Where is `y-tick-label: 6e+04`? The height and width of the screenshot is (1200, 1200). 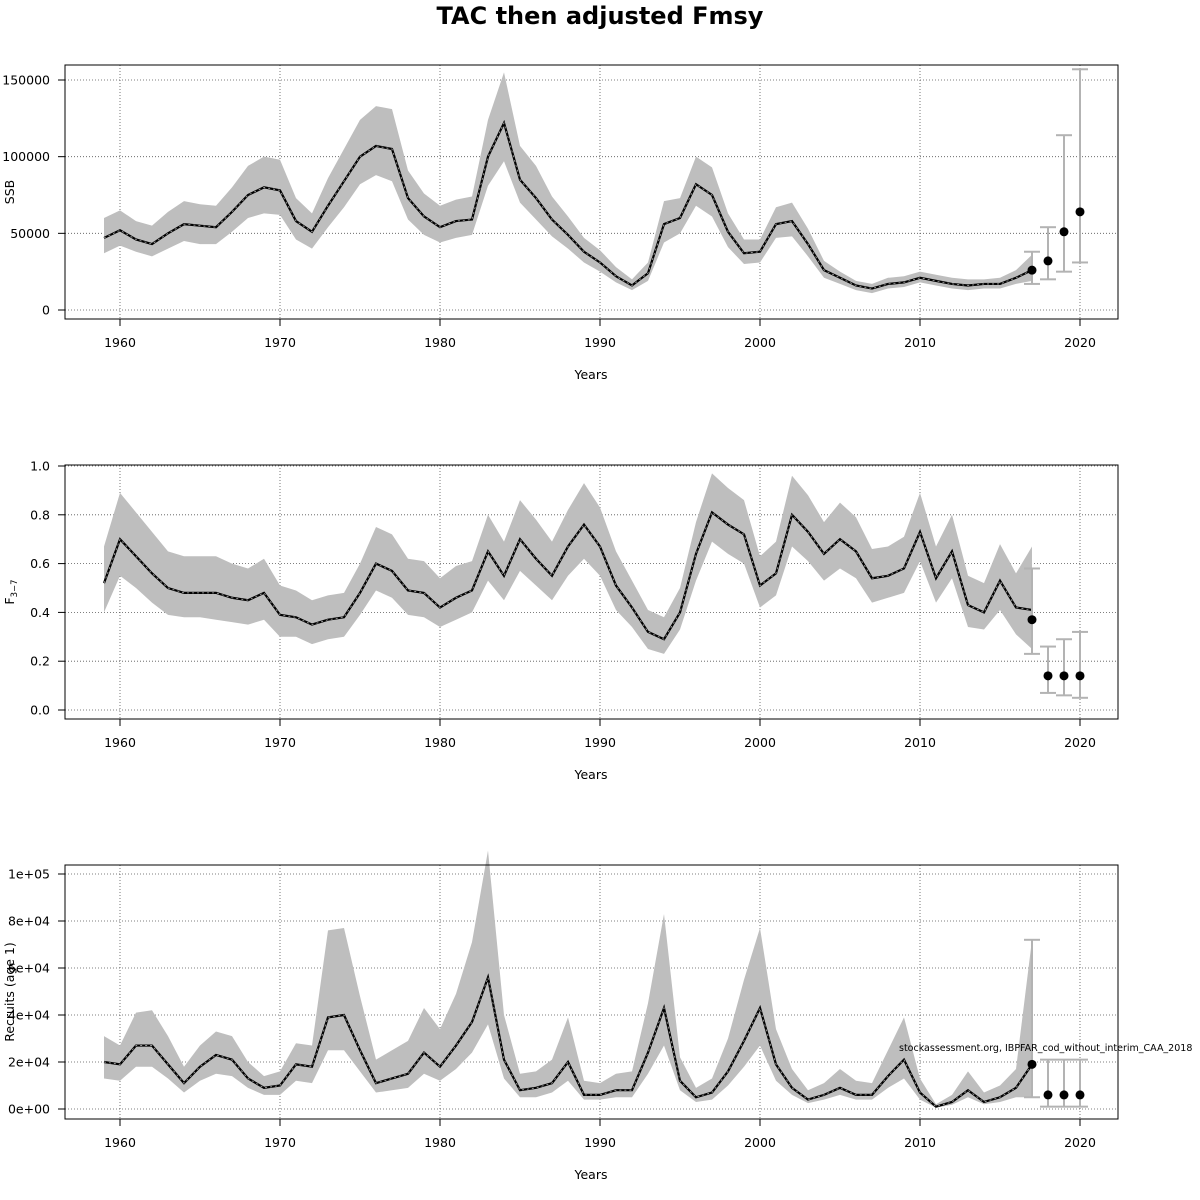 y-tick-label: 6e+04 is located at coordinates (29, 968).